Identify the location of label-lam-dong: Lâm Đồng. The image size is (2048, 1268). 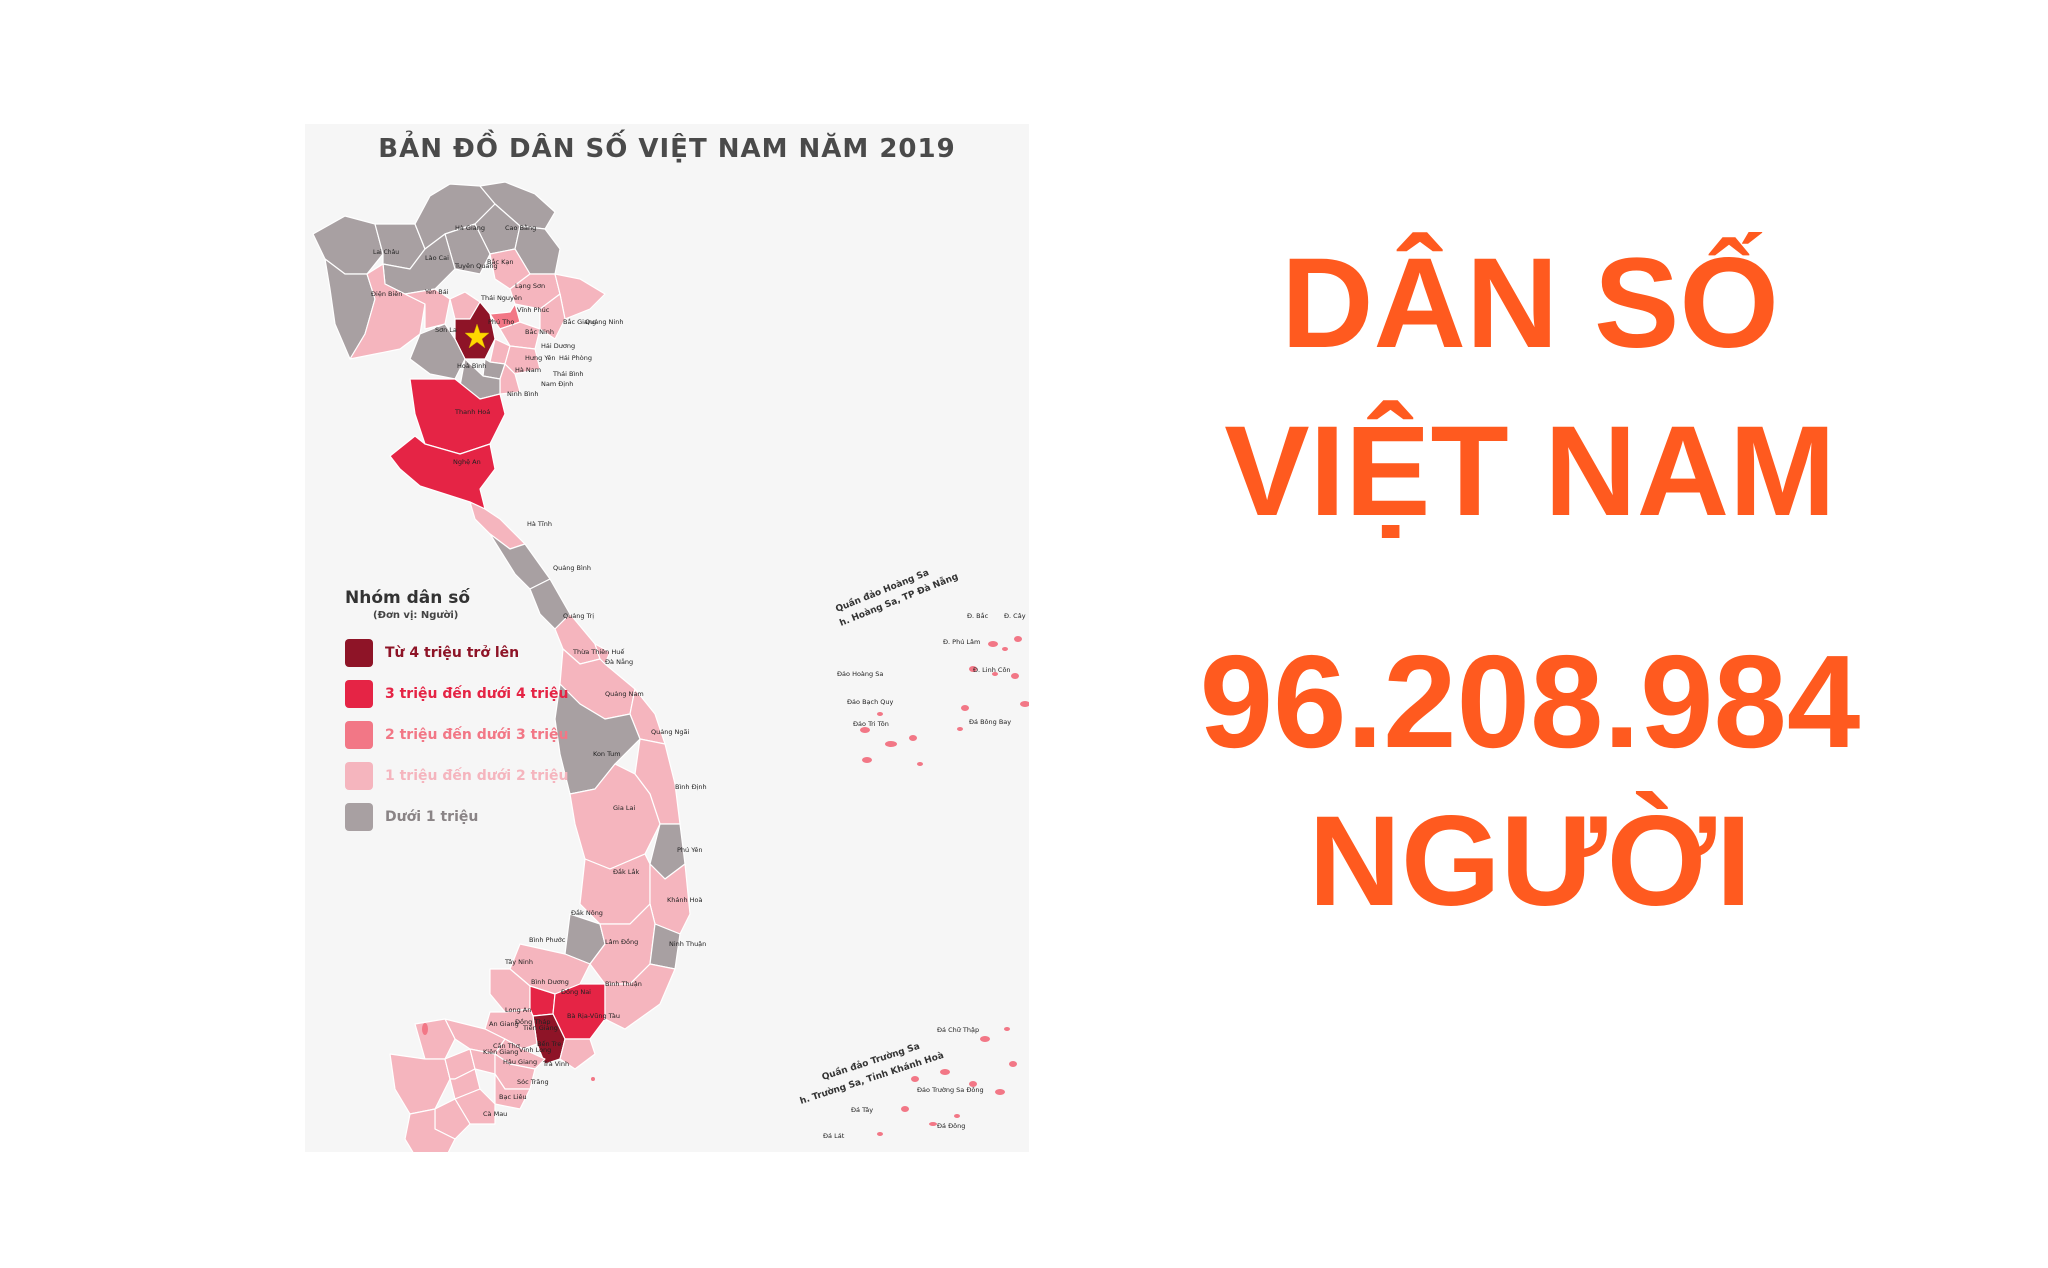
(621, 942).